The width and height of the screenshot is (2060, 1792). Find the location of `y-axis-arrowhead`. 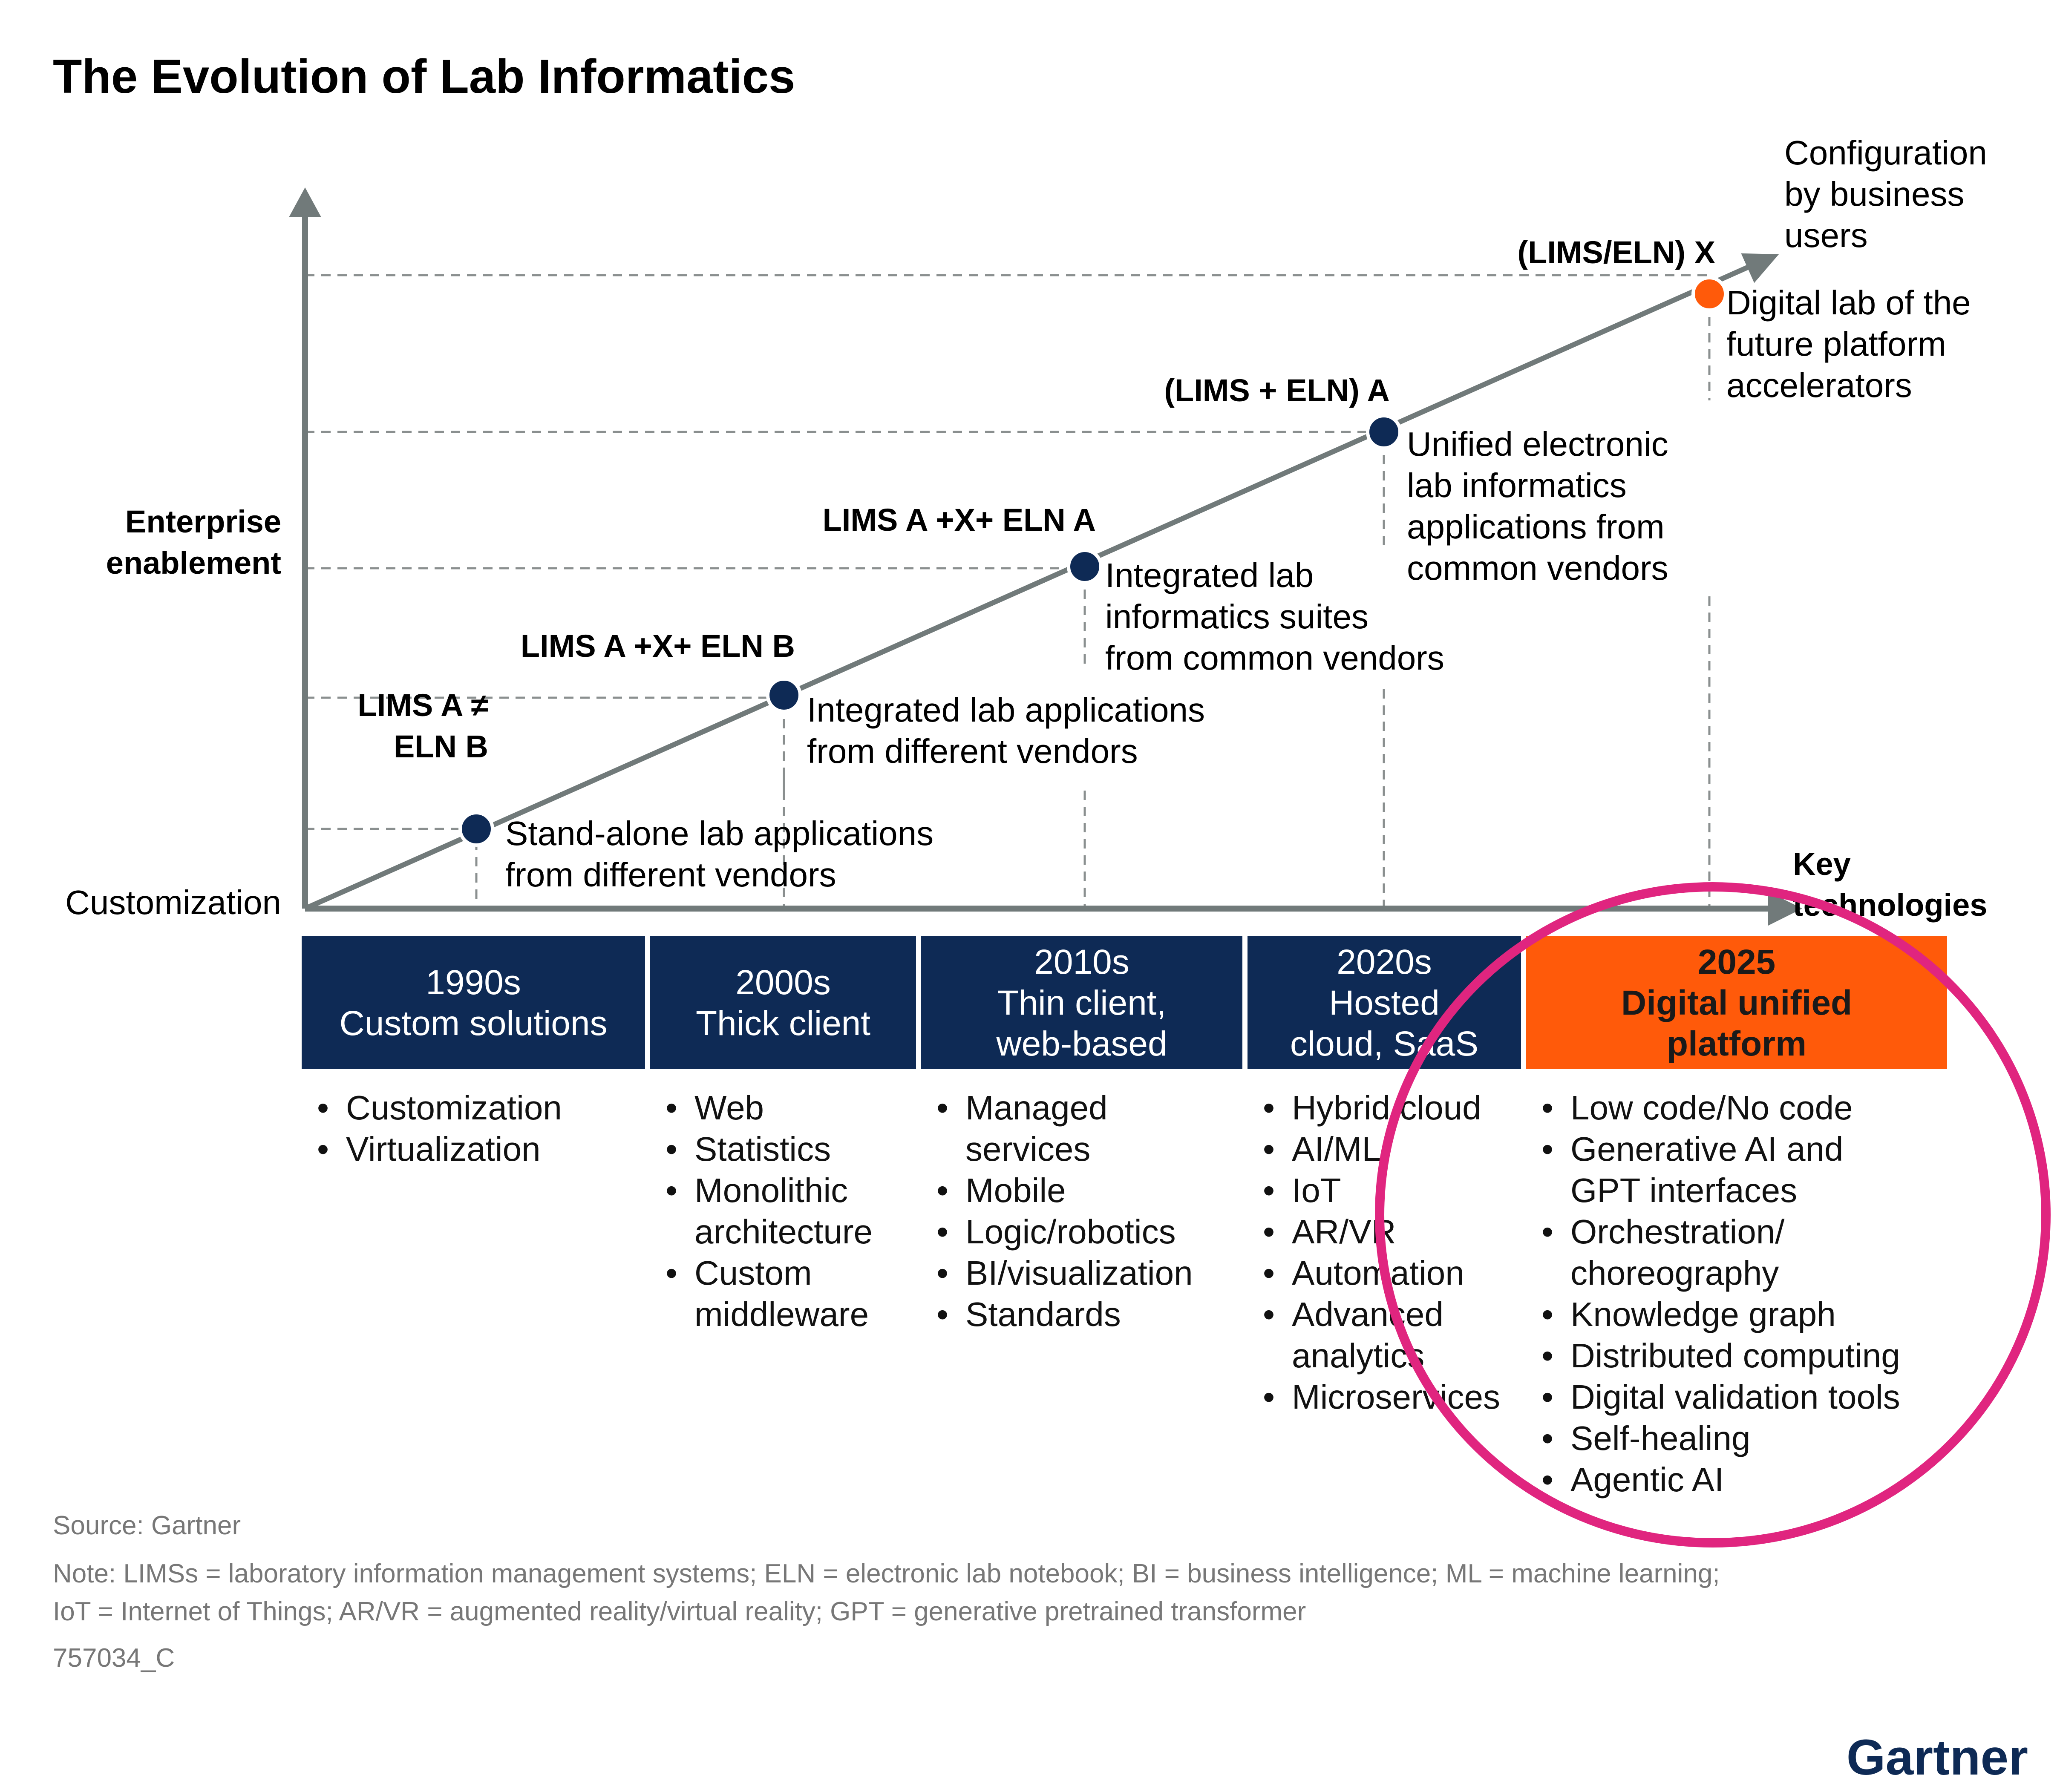

y-axis-arrowhead is located at coordinates (305, 202).